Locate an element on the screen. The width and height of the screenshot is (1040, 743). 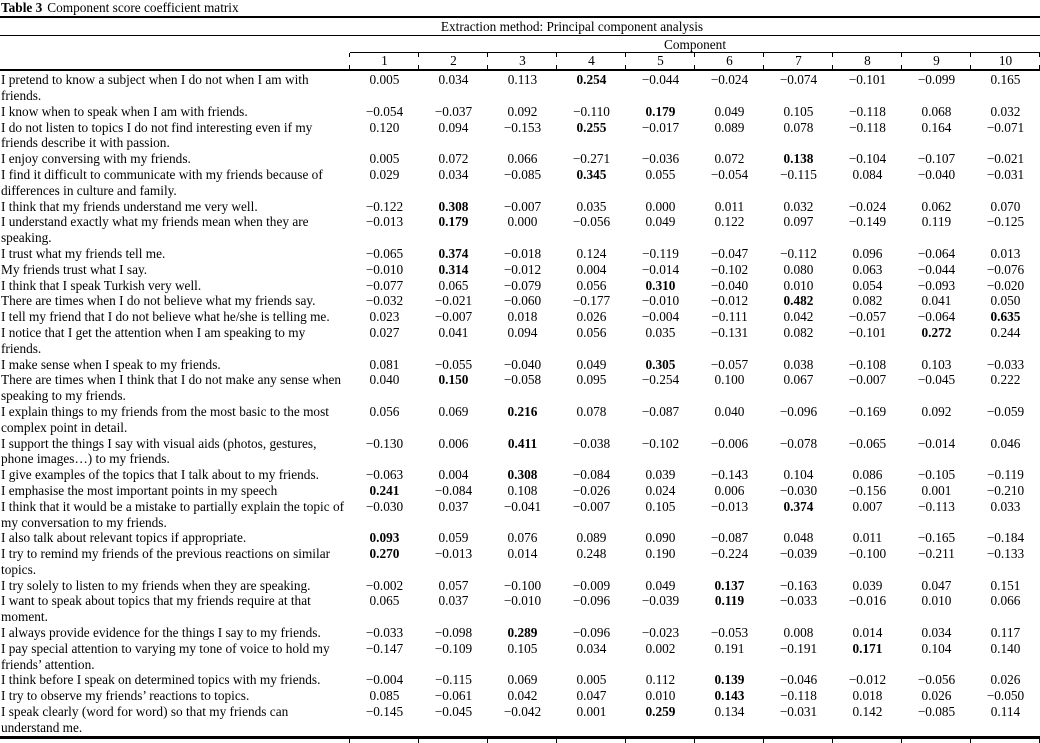
coefficient-cell: 0.151 is located at coordinates (1005, 585).